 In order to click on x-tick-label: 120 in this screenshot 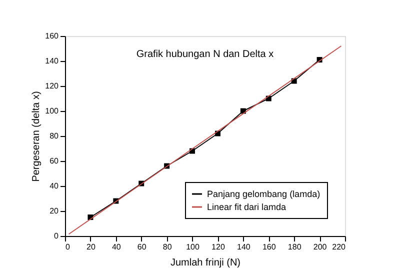, I will do `click(219, 247)`.